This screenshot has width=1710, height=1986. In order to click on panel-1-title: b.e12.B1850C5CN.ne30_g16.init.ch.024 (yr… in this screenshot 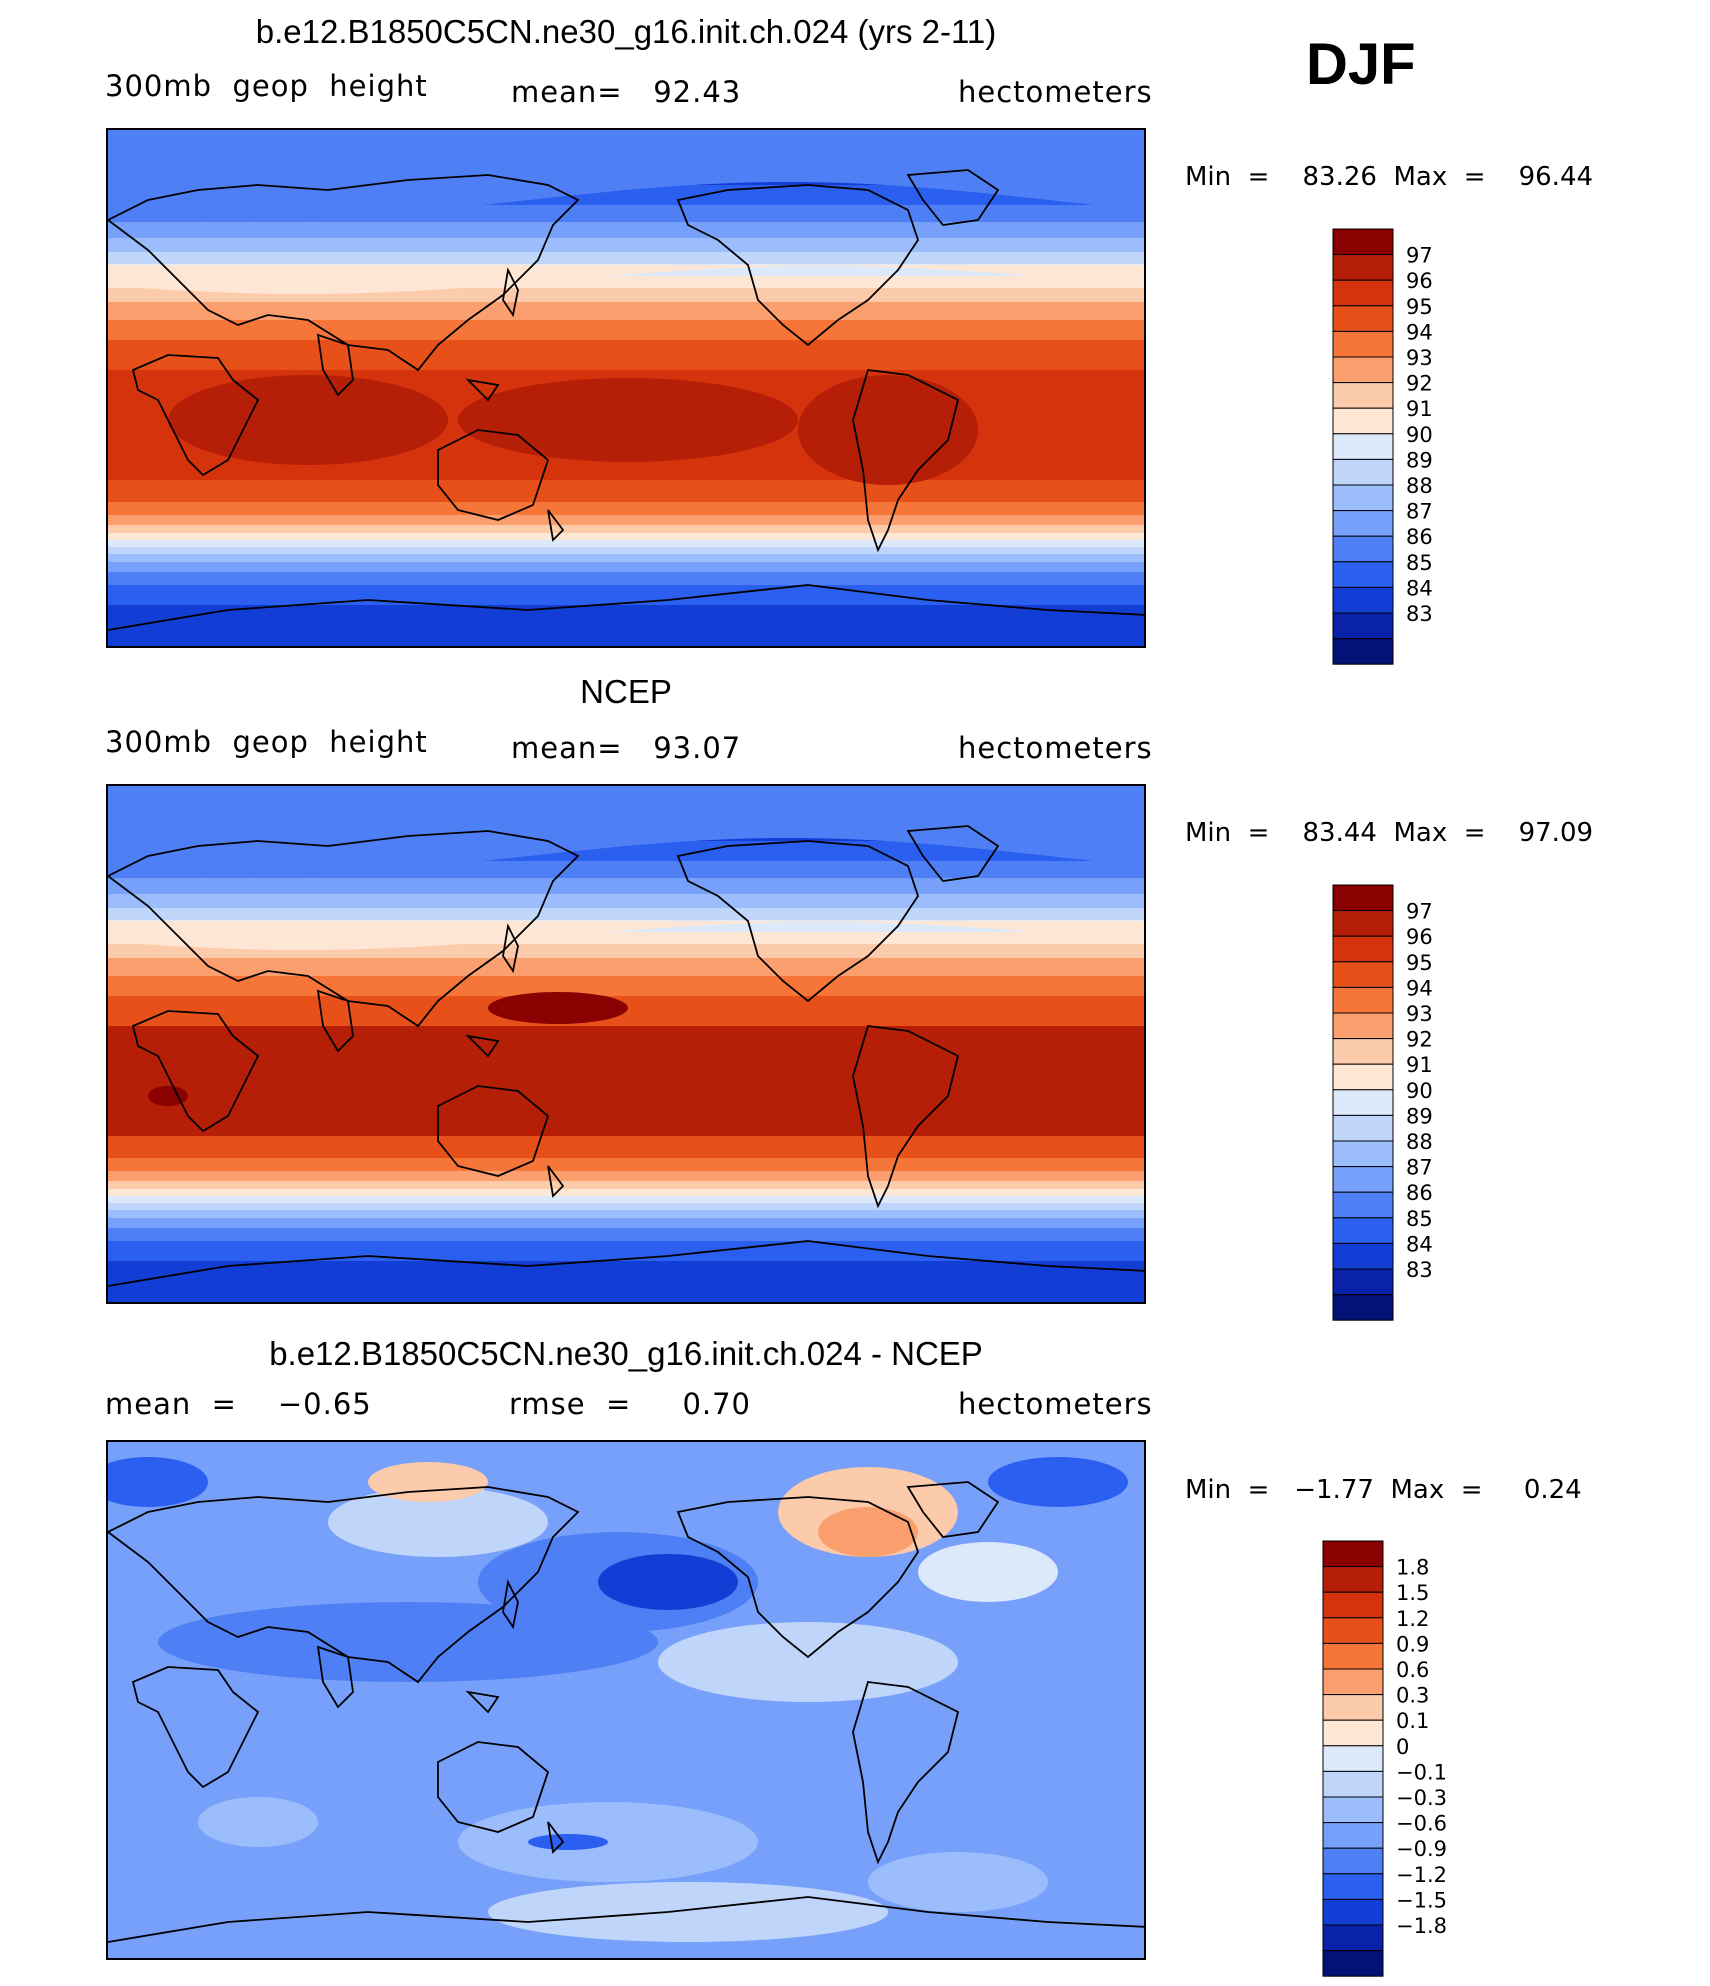, I will do `click(626, 31)`.